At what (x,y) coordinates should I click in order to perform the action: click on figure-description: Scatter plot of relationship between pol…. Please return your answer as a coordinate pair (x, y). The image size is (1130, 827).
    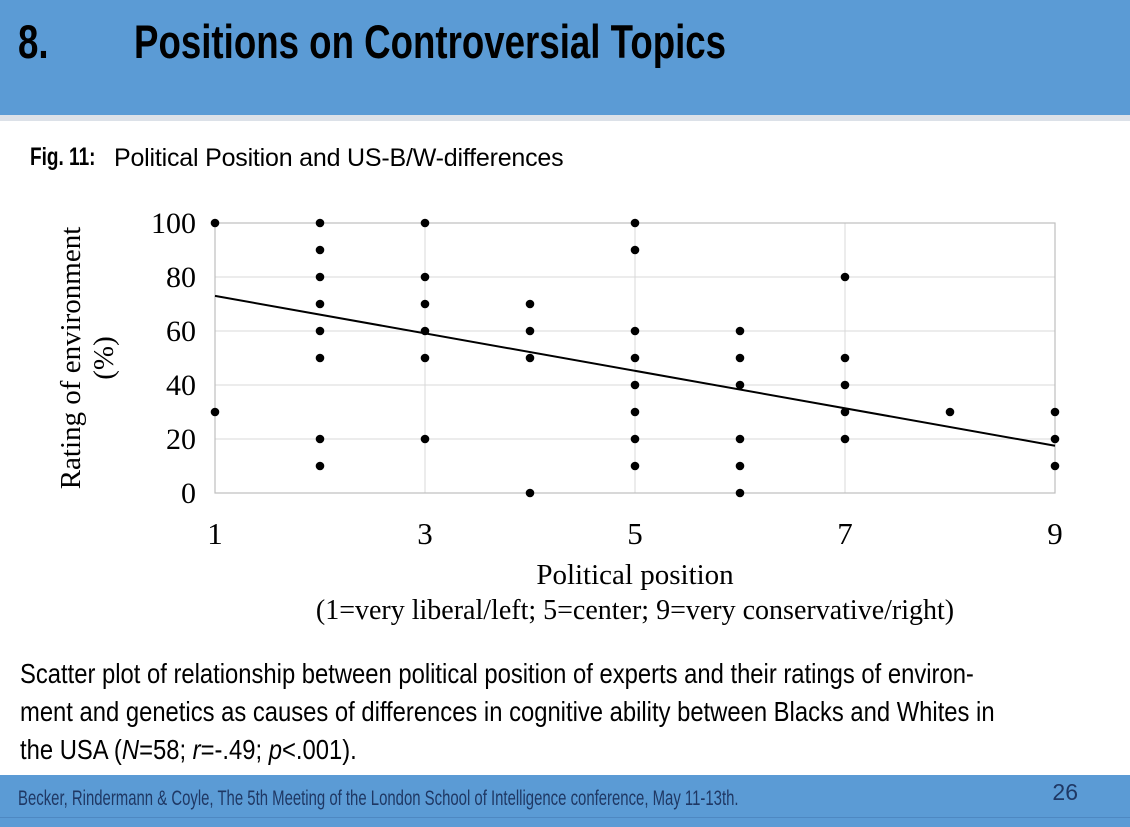
    Looking at the image, I should click on (507, 712).